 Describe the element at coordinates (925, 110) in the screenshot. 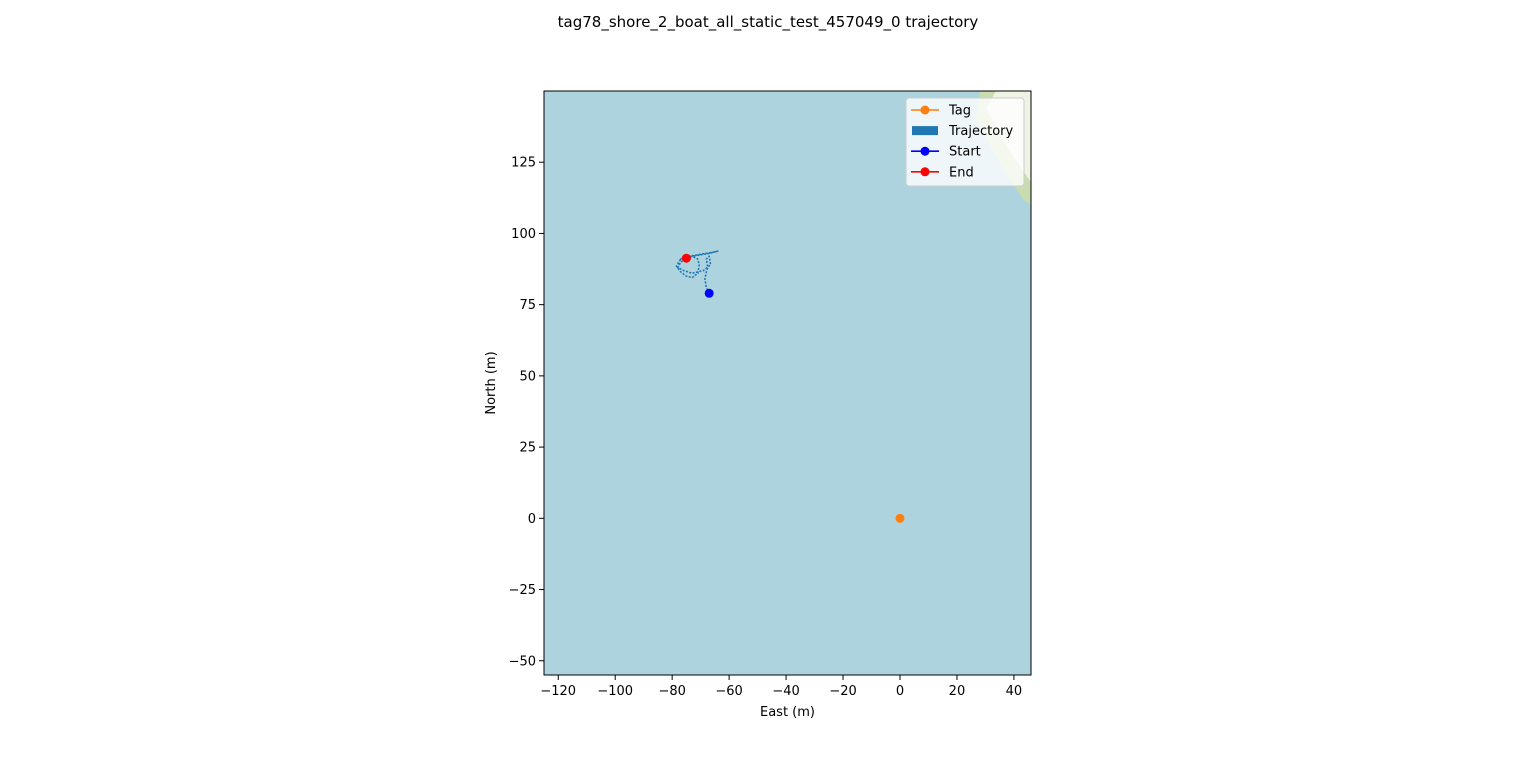

I see `legend-marker-tag` at that location.